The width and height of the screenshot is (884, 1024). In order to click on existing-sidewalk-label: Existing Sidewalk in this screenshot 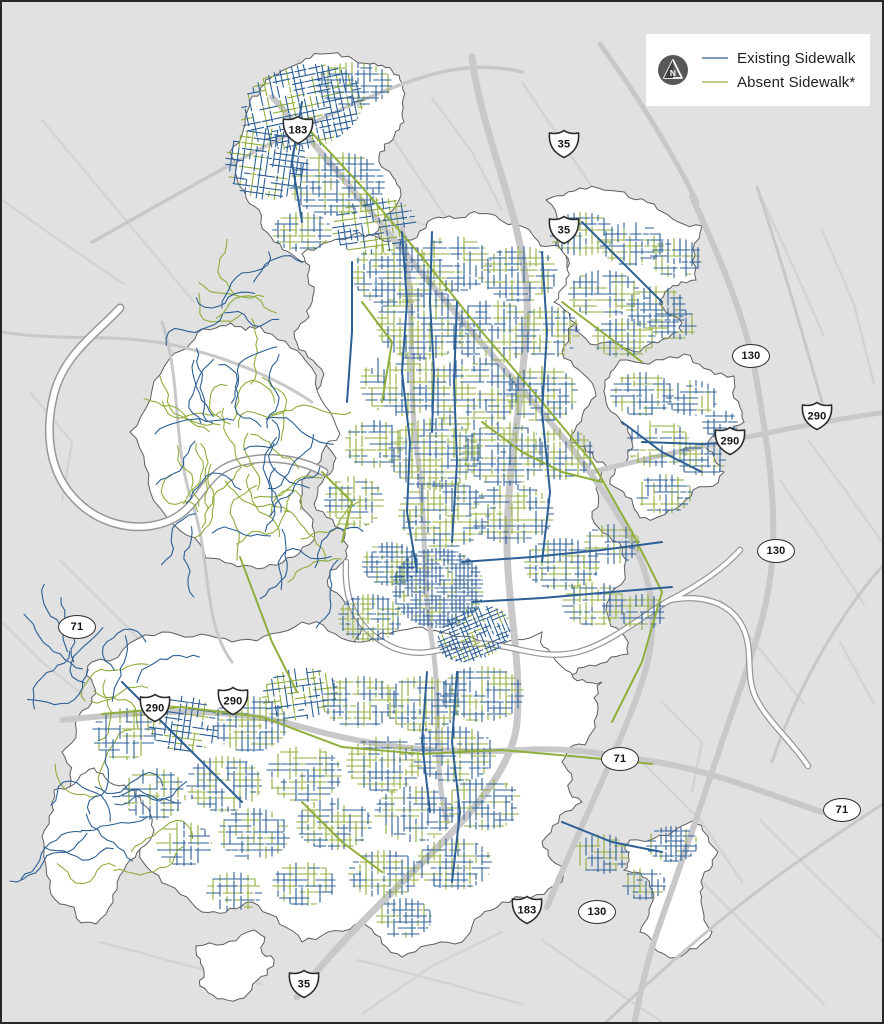, I will do `click(796, 58)`.